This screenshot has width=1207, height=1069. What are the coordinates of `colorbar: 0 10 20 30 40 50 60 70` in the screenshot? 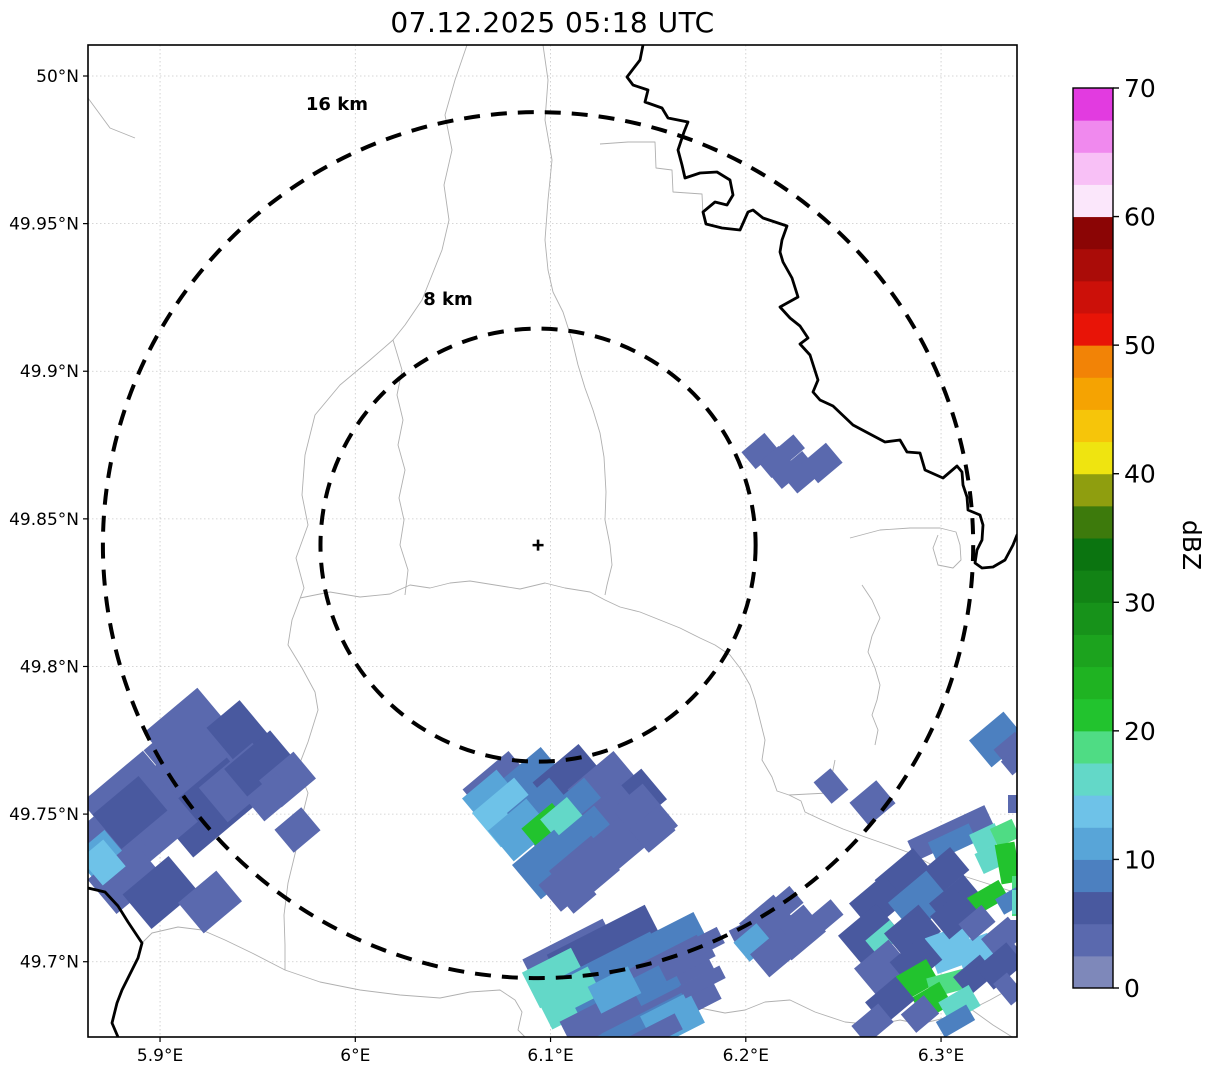 It's located at (1114, 538).